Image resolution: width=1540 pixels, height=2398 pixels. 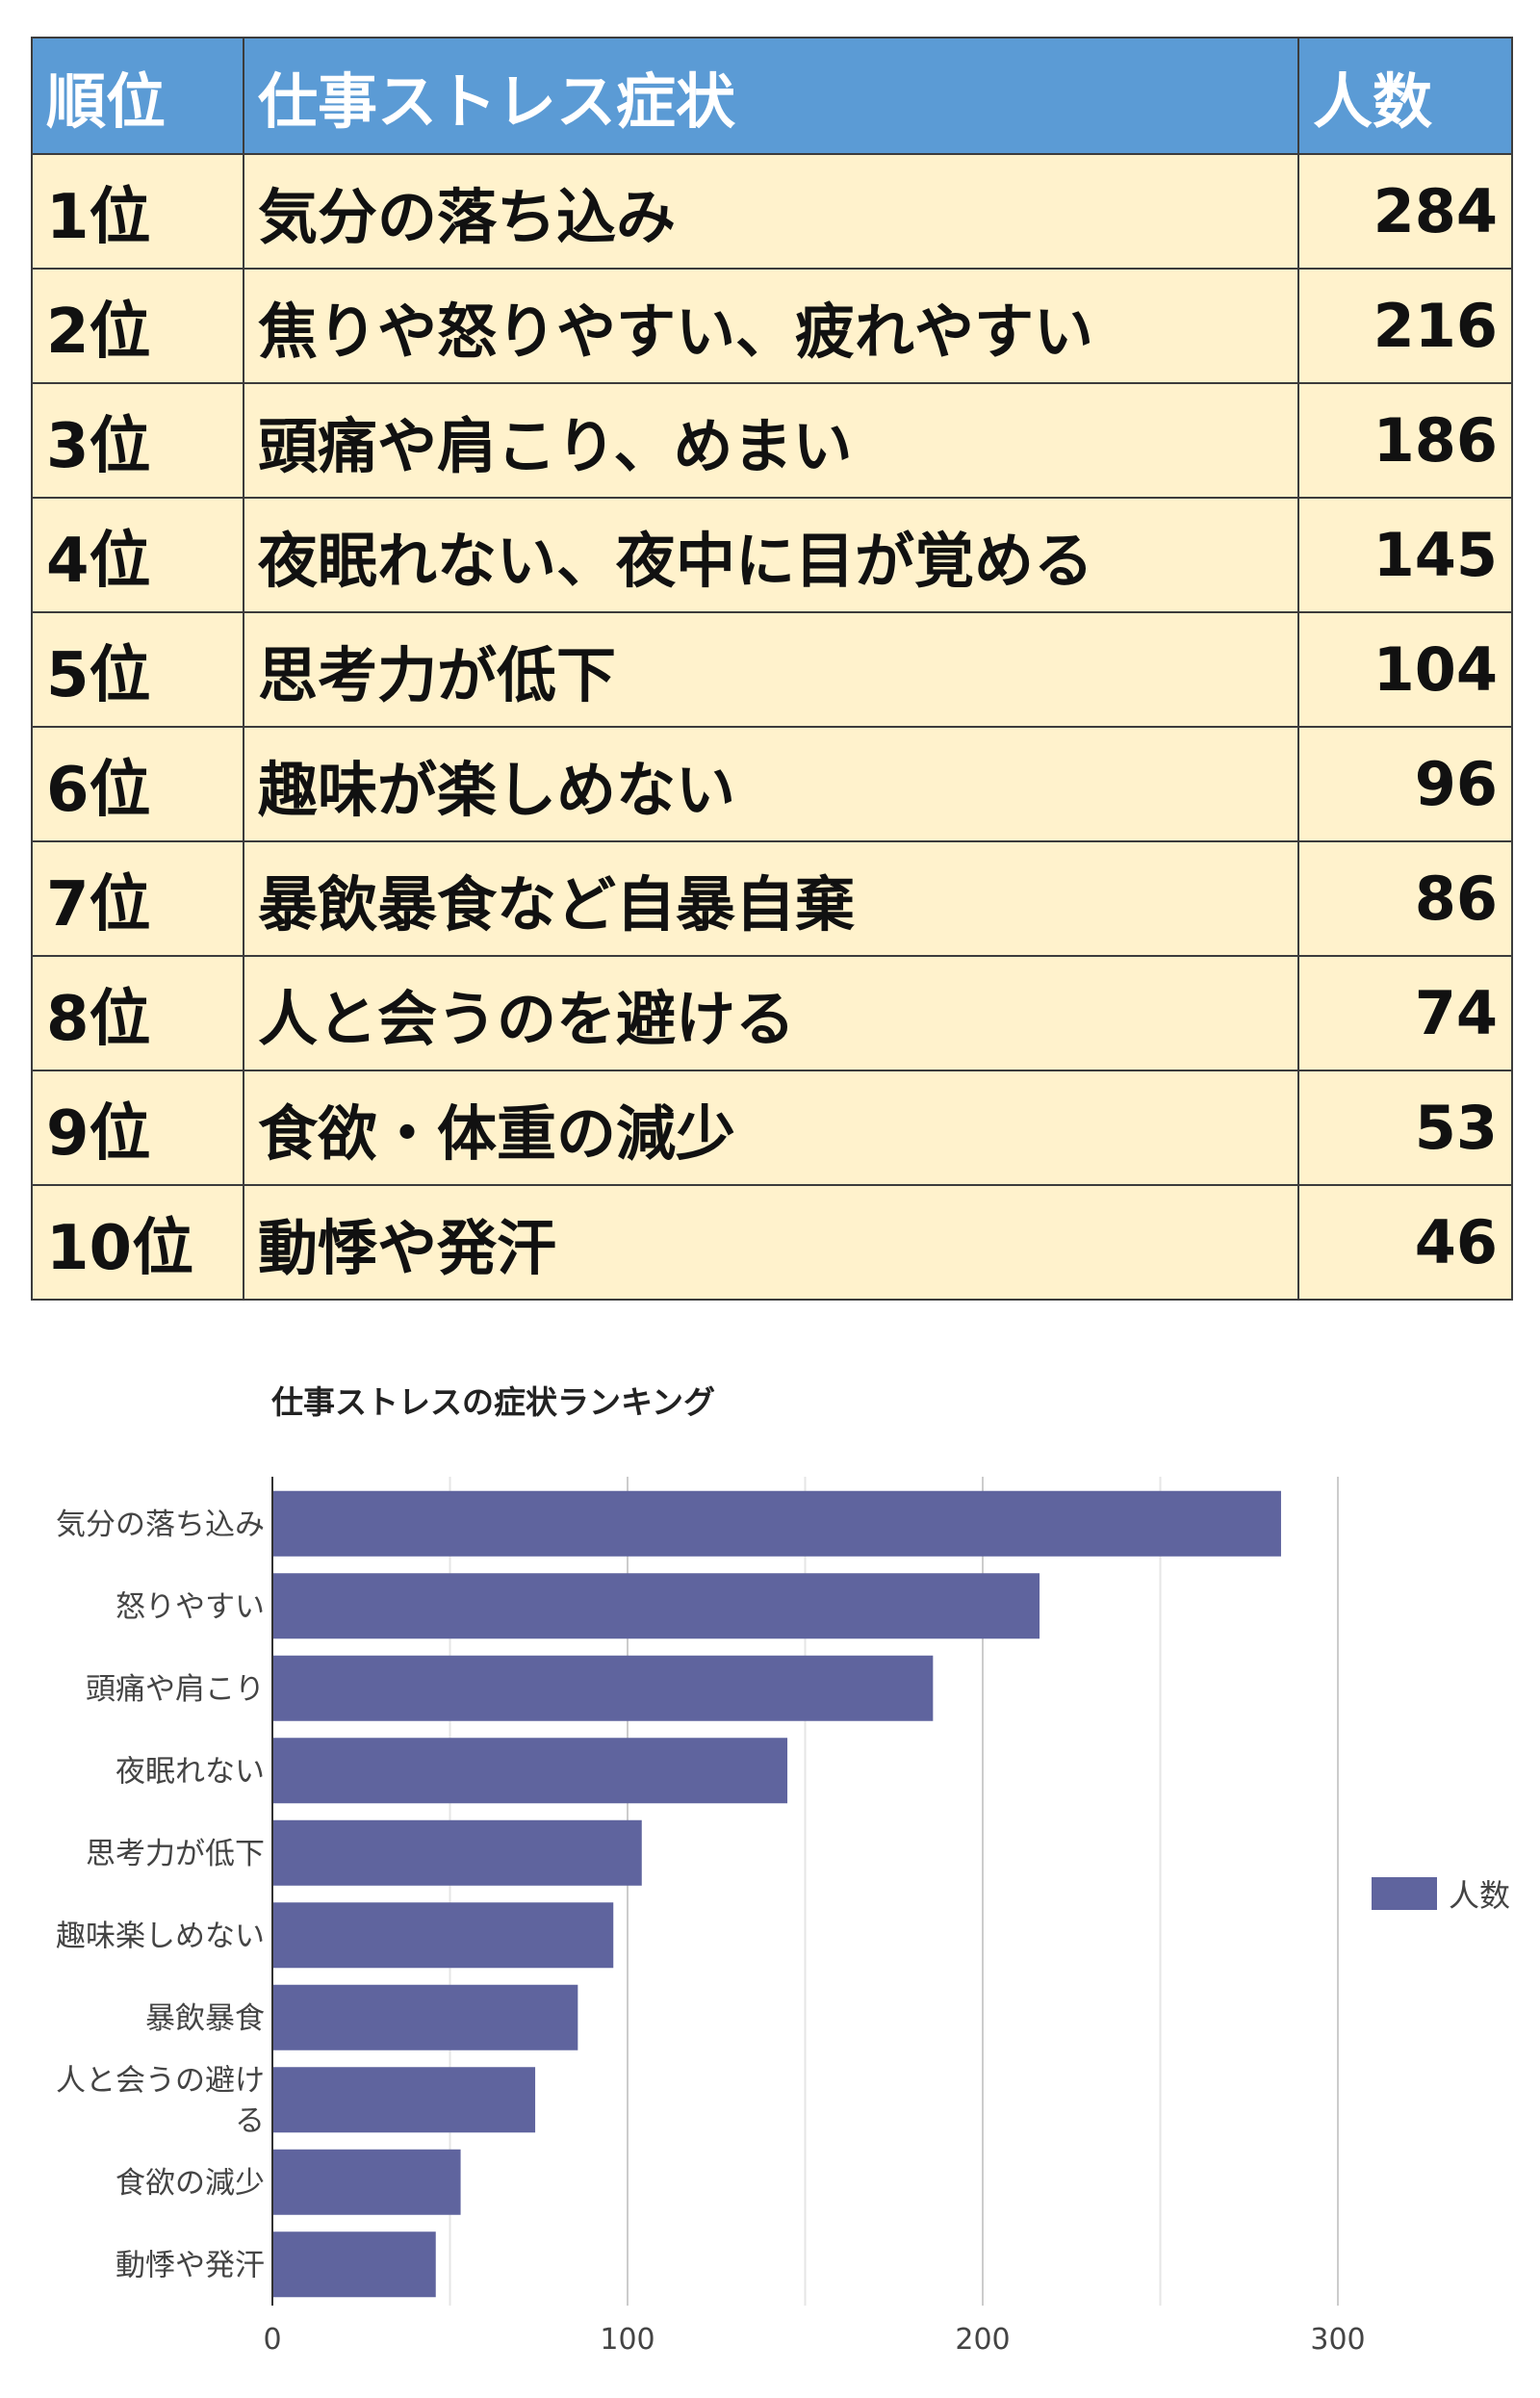 I want to click on table-row: 5位 思考力が低下 104, so click(x=772, y=669).